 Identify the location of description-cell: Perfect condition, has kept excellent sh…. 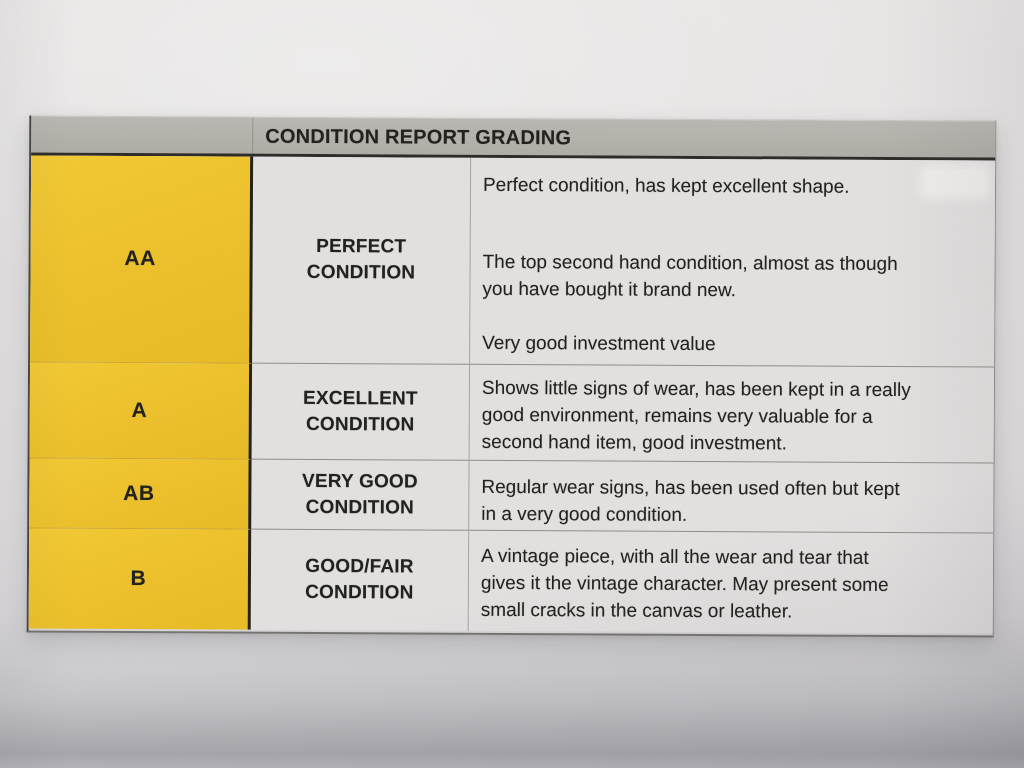
(733, 262).